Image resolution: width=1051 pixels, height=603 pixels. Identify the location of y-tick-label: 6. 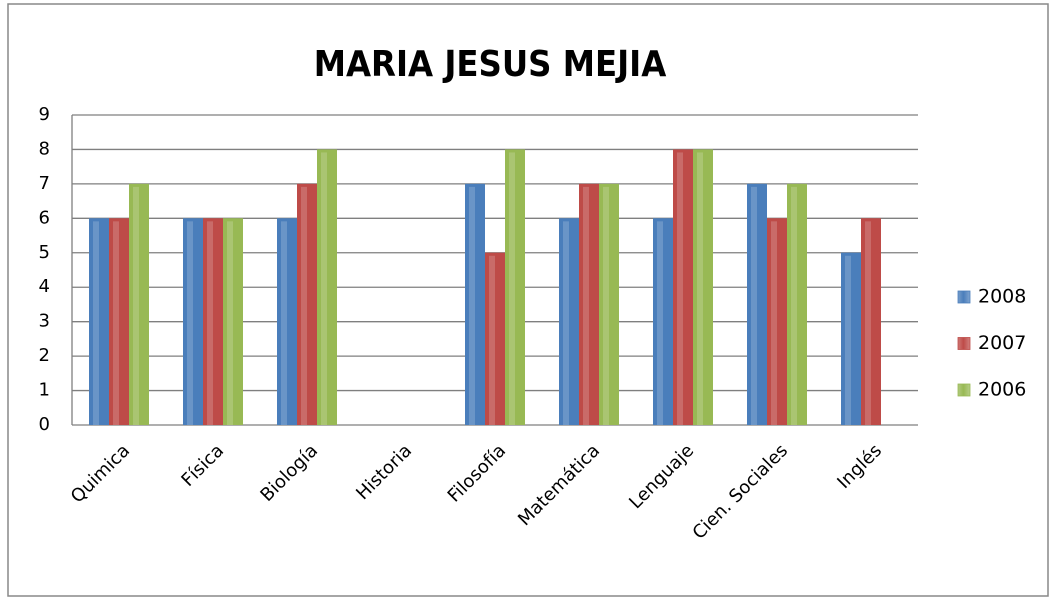
(44, 217).